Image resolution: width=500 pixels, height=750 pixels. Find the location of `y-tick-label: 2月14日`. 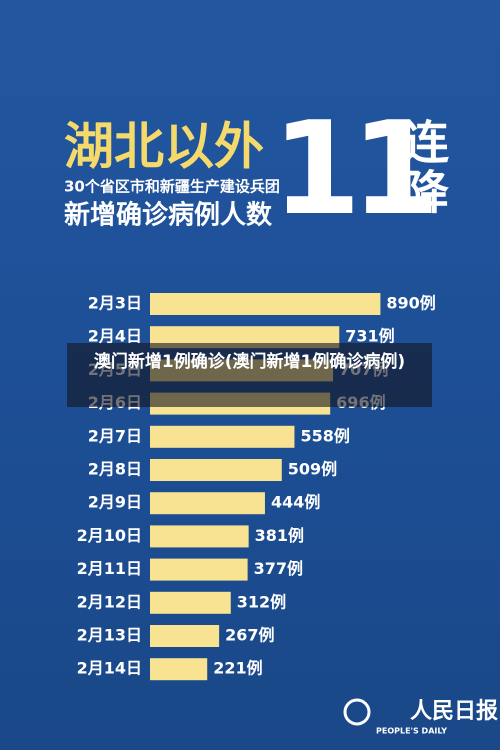

y-tick-label: 2月14日 is located at coordinates (109, 668).